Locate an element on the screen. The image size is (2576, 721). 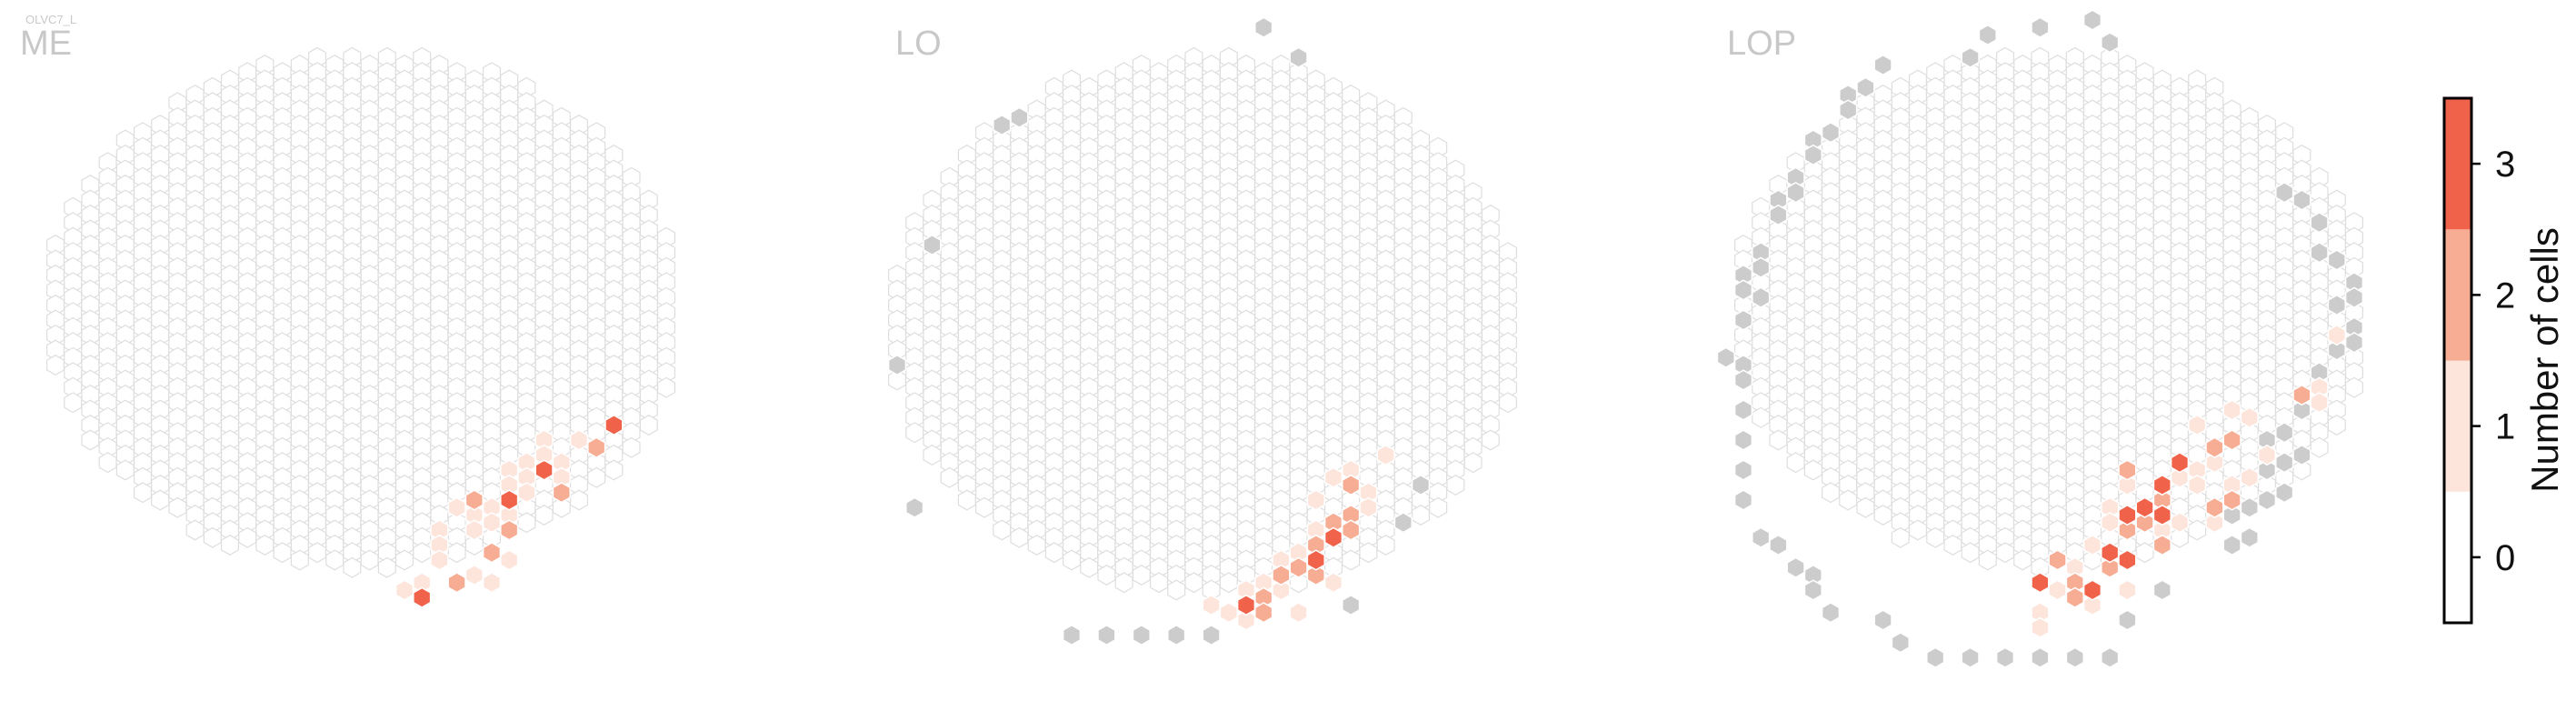
panel-title-me: ME is located at coordinates (46, 44).